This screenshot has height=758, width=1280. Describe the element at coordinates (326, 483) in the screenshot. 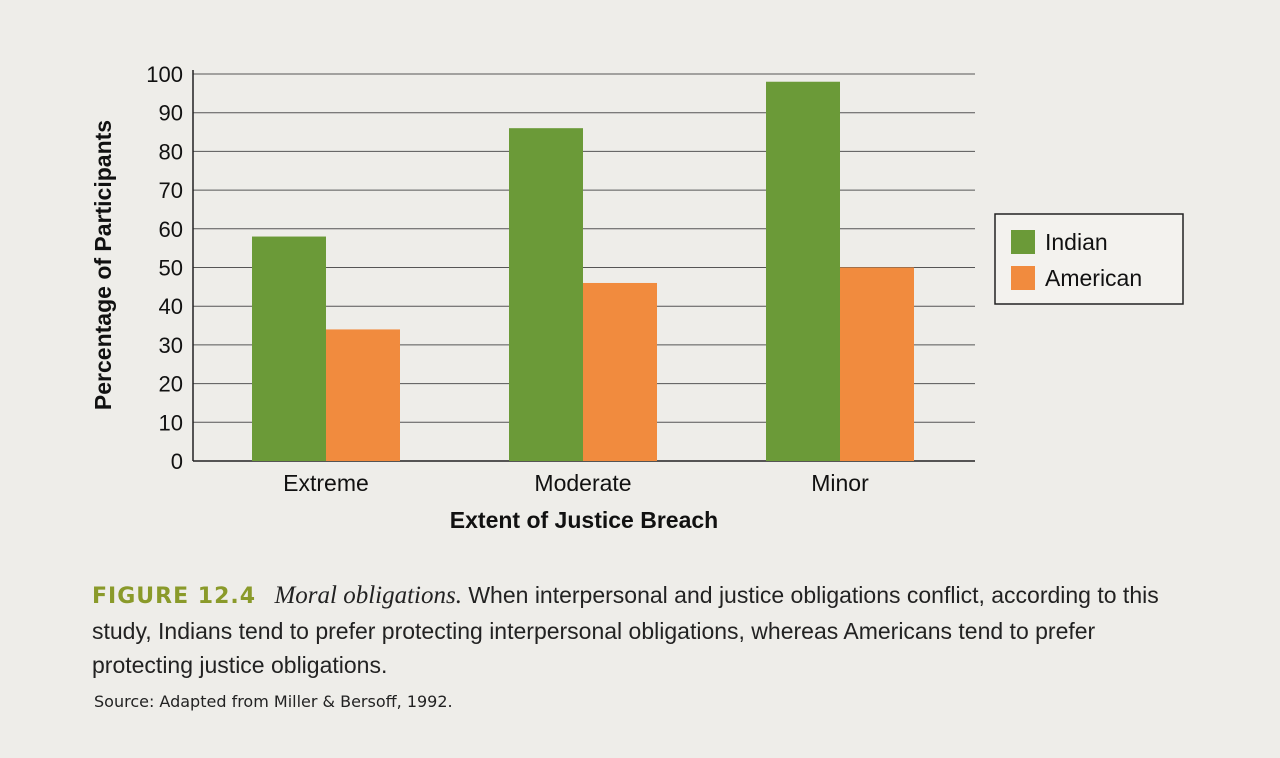

I see `x-tick-label: Extreme` at that location.